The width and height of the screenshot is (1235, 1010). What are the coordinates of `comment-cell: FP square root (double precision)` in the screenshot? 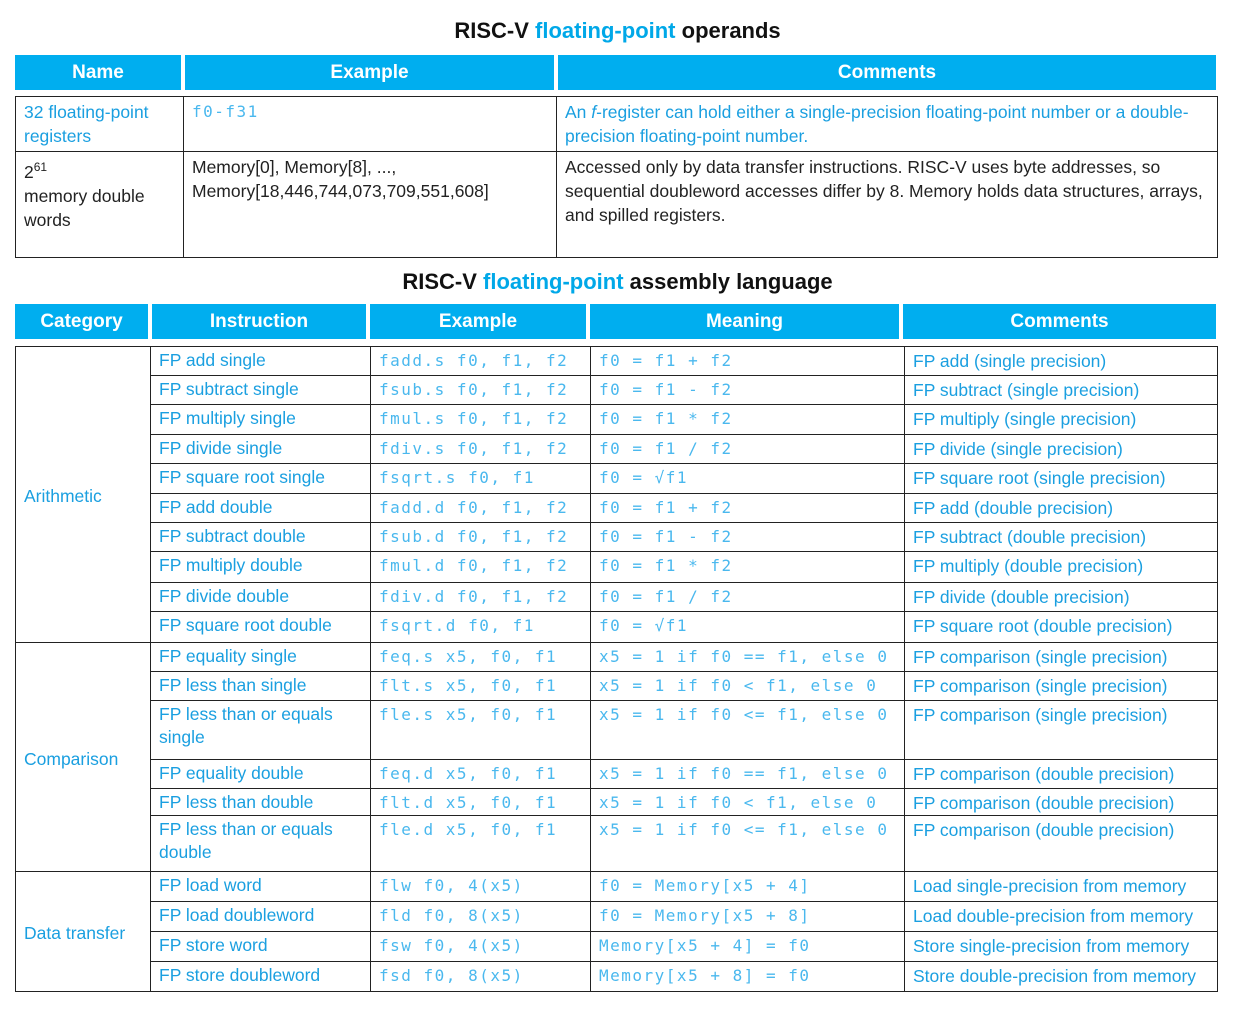 It's located at (1061, 627).